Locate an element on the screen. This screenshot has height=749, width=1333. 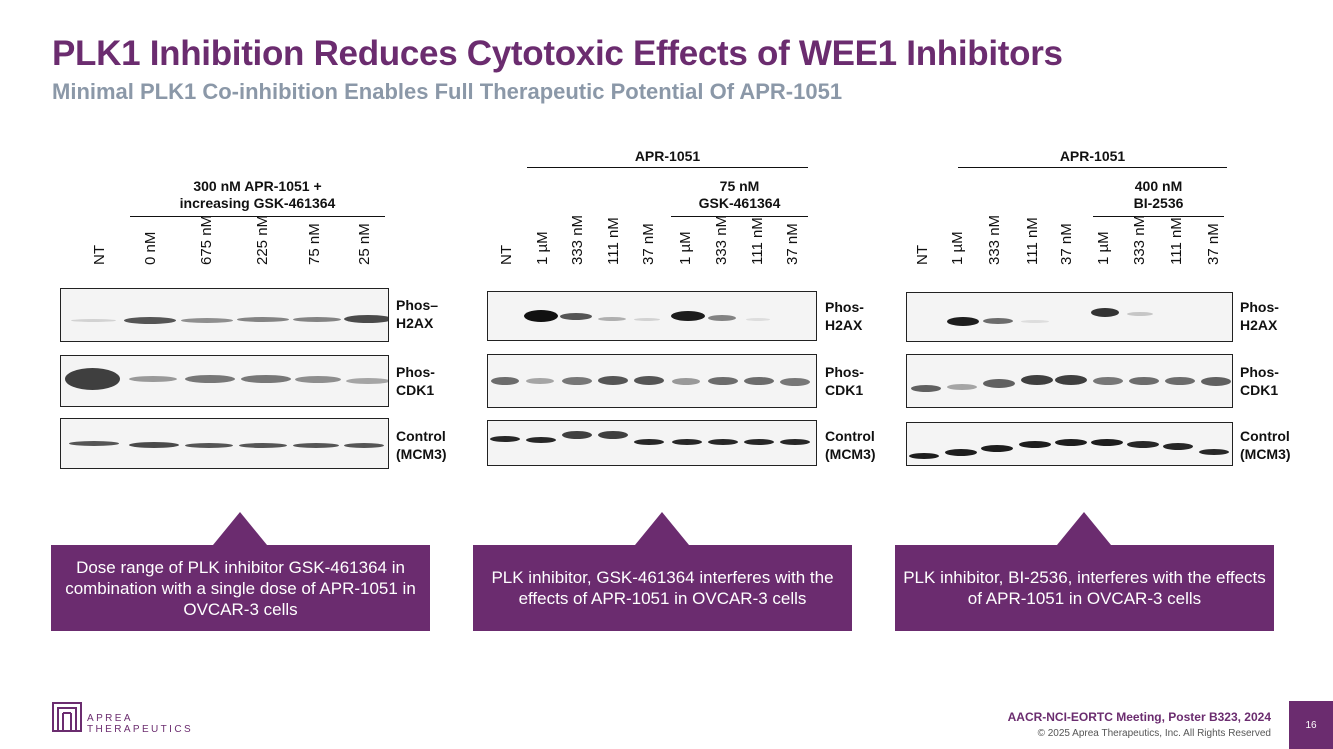
panel3-sub-header-line2: BI-2536 is located at coordinates (1158, 203).